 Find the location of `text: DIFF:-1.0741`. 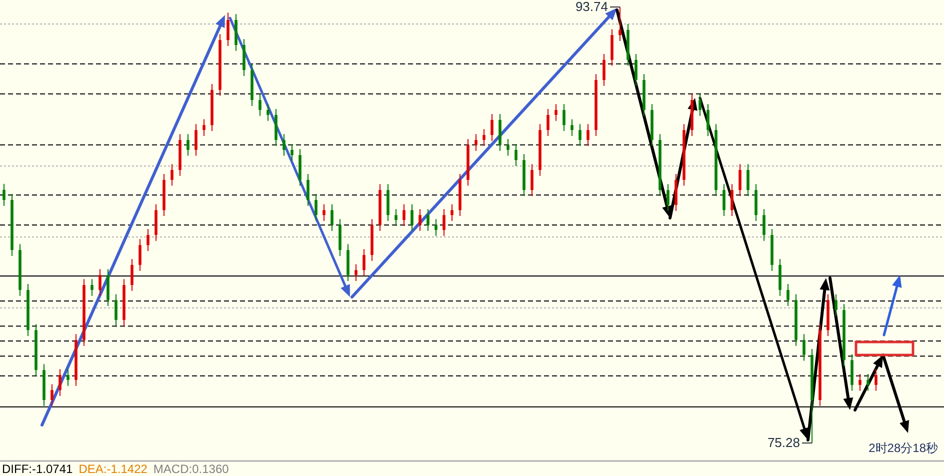

text: DIFF:-1.0741 is located at coordinates (38, 469).